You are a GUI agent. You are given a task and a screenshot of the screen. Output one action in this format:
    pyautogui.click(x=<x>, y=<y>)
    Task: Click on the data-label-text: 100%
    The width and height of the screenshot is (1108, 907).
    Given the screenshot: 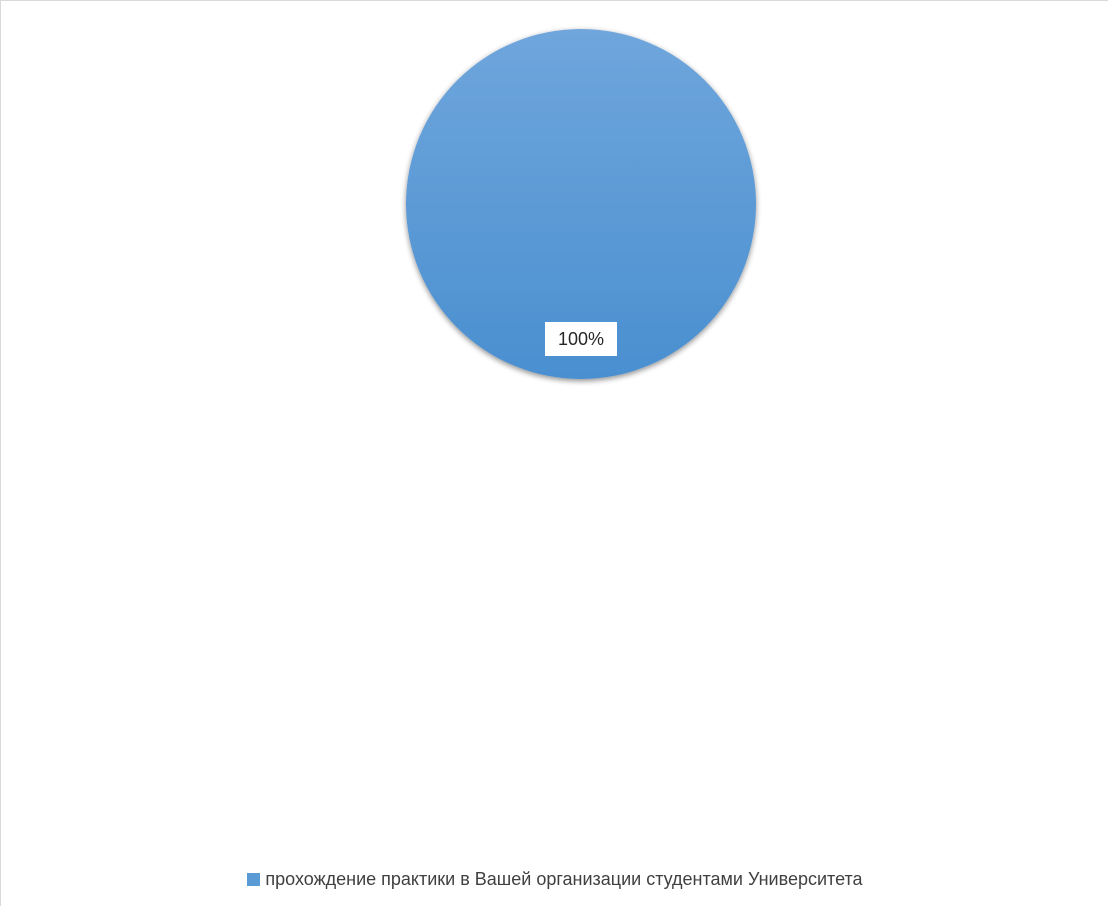 What is the action you would take?
    pyautogui.click(x=581, y=339)
    